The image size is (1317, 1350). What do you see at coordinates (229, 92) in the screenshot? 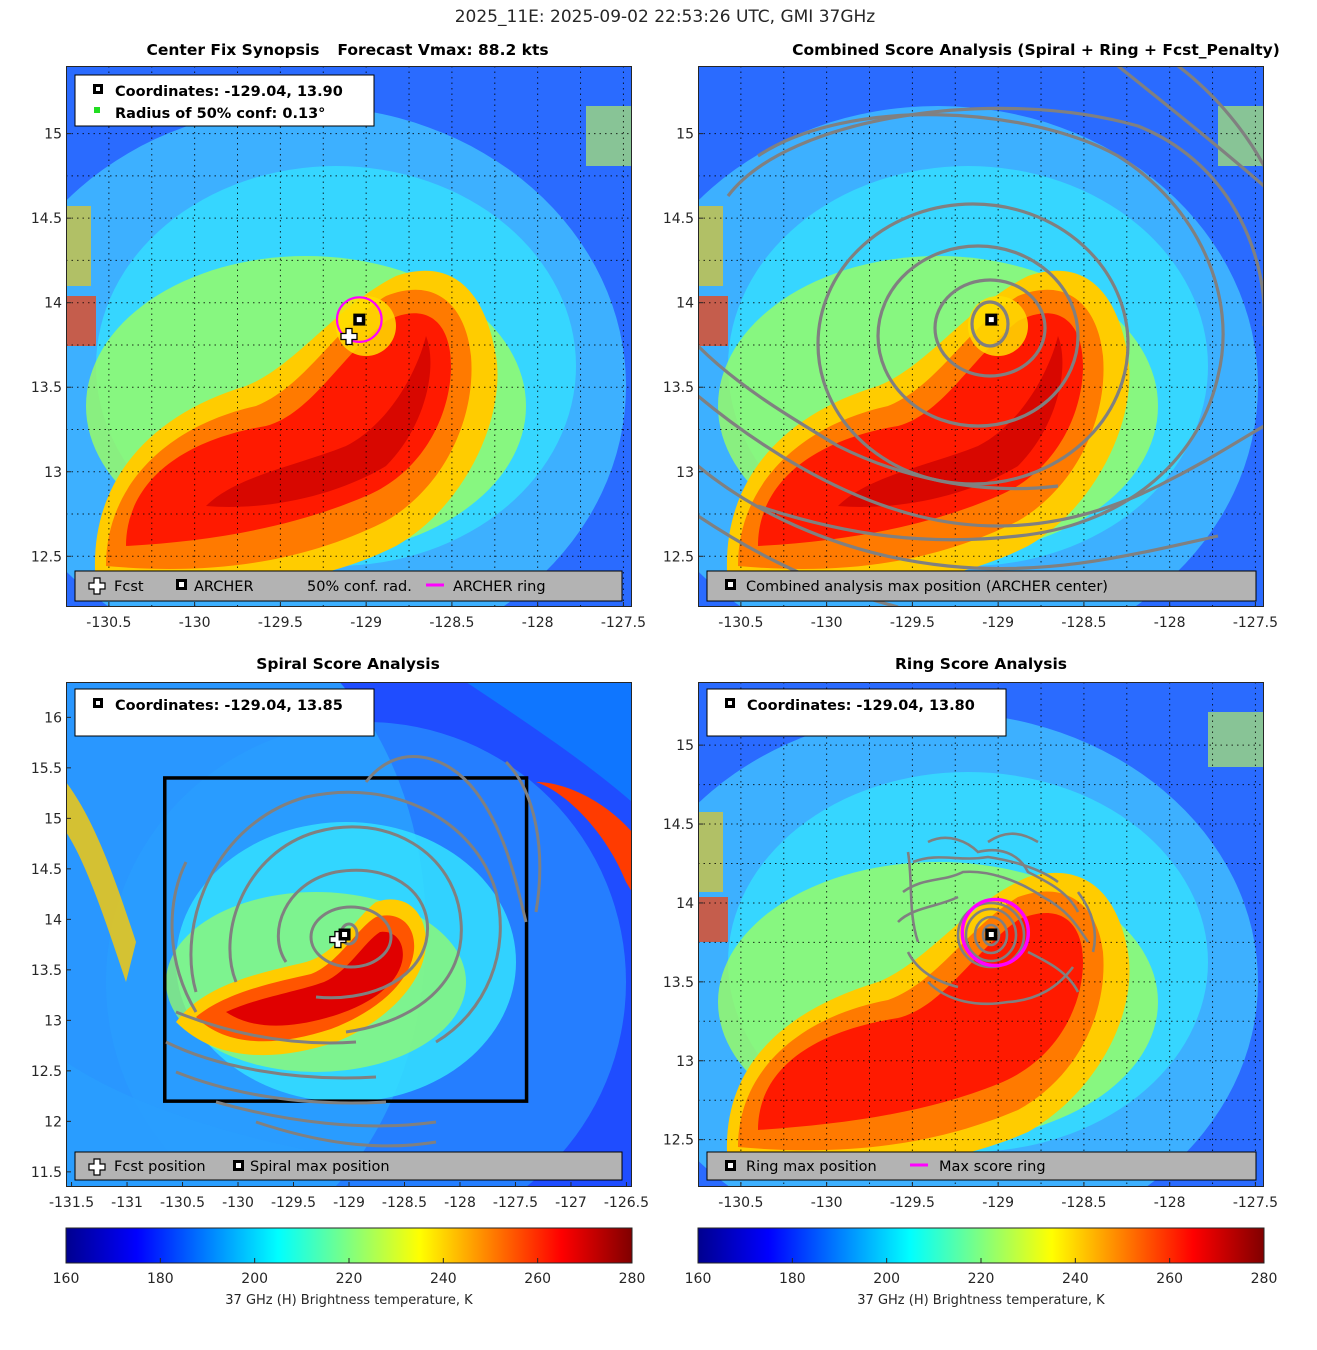
I see `info-coordinates-synopsis: Coordinates: -129.04, 13.90` at bounding box center [229, 92].